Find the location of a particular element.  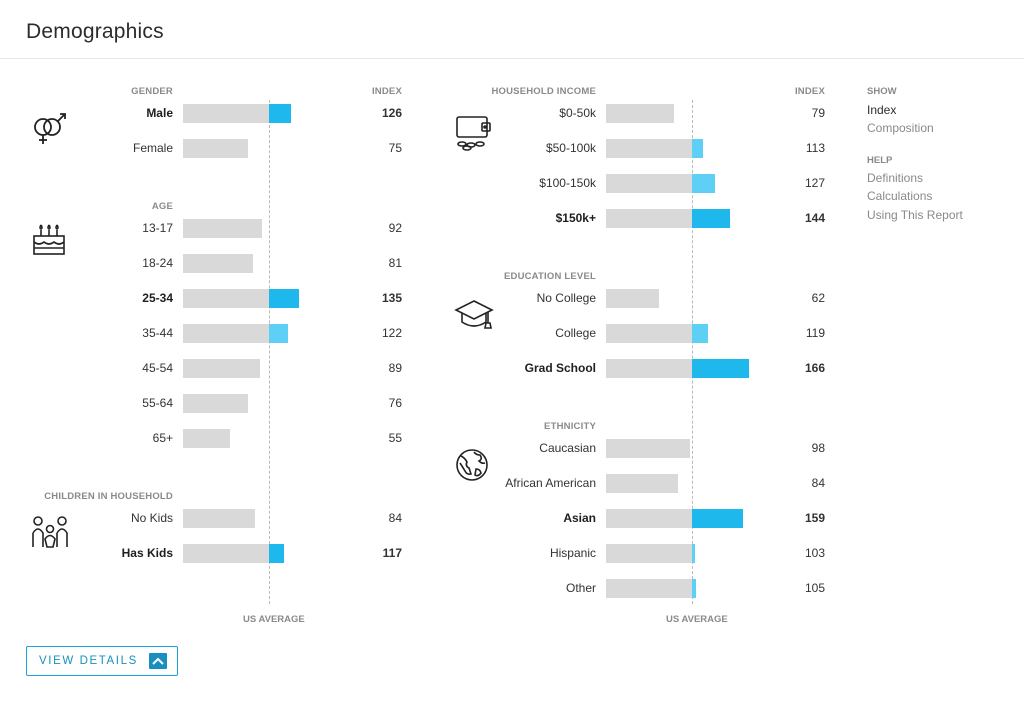

row-label: 65+ is located at coordinates (162, 438).